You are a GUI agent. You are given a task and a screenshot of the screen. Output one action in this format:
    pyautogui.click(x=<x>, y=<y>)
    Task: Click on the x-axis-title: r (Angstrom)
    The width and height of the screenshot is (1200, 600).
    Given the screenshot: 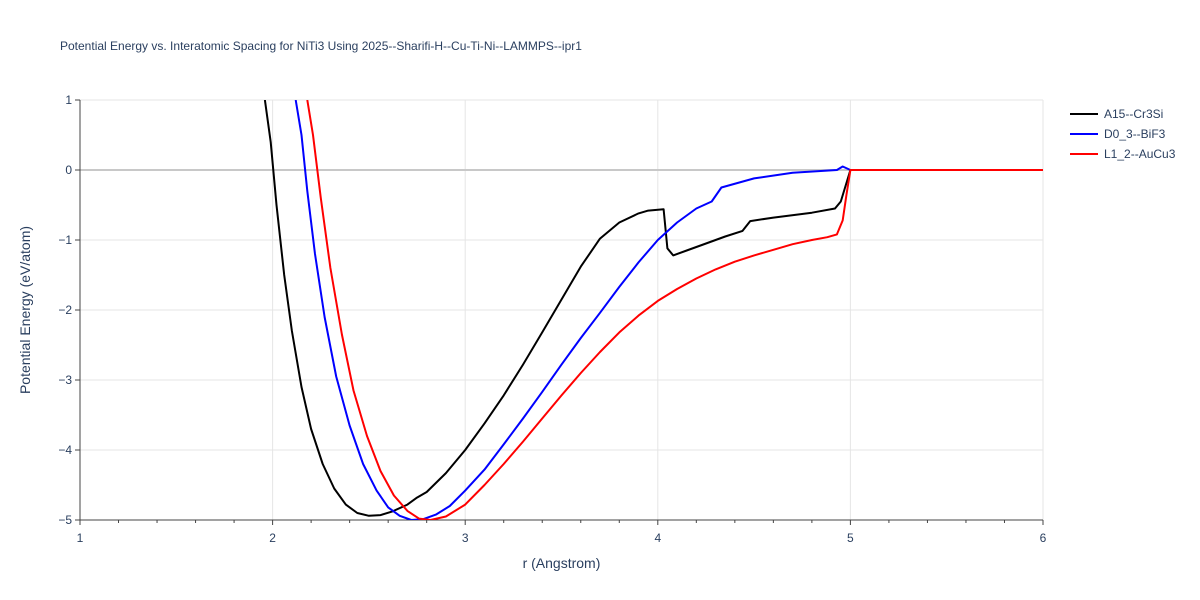 What is the action you would take?
    pyautogui.click(x=562, y=563)
    